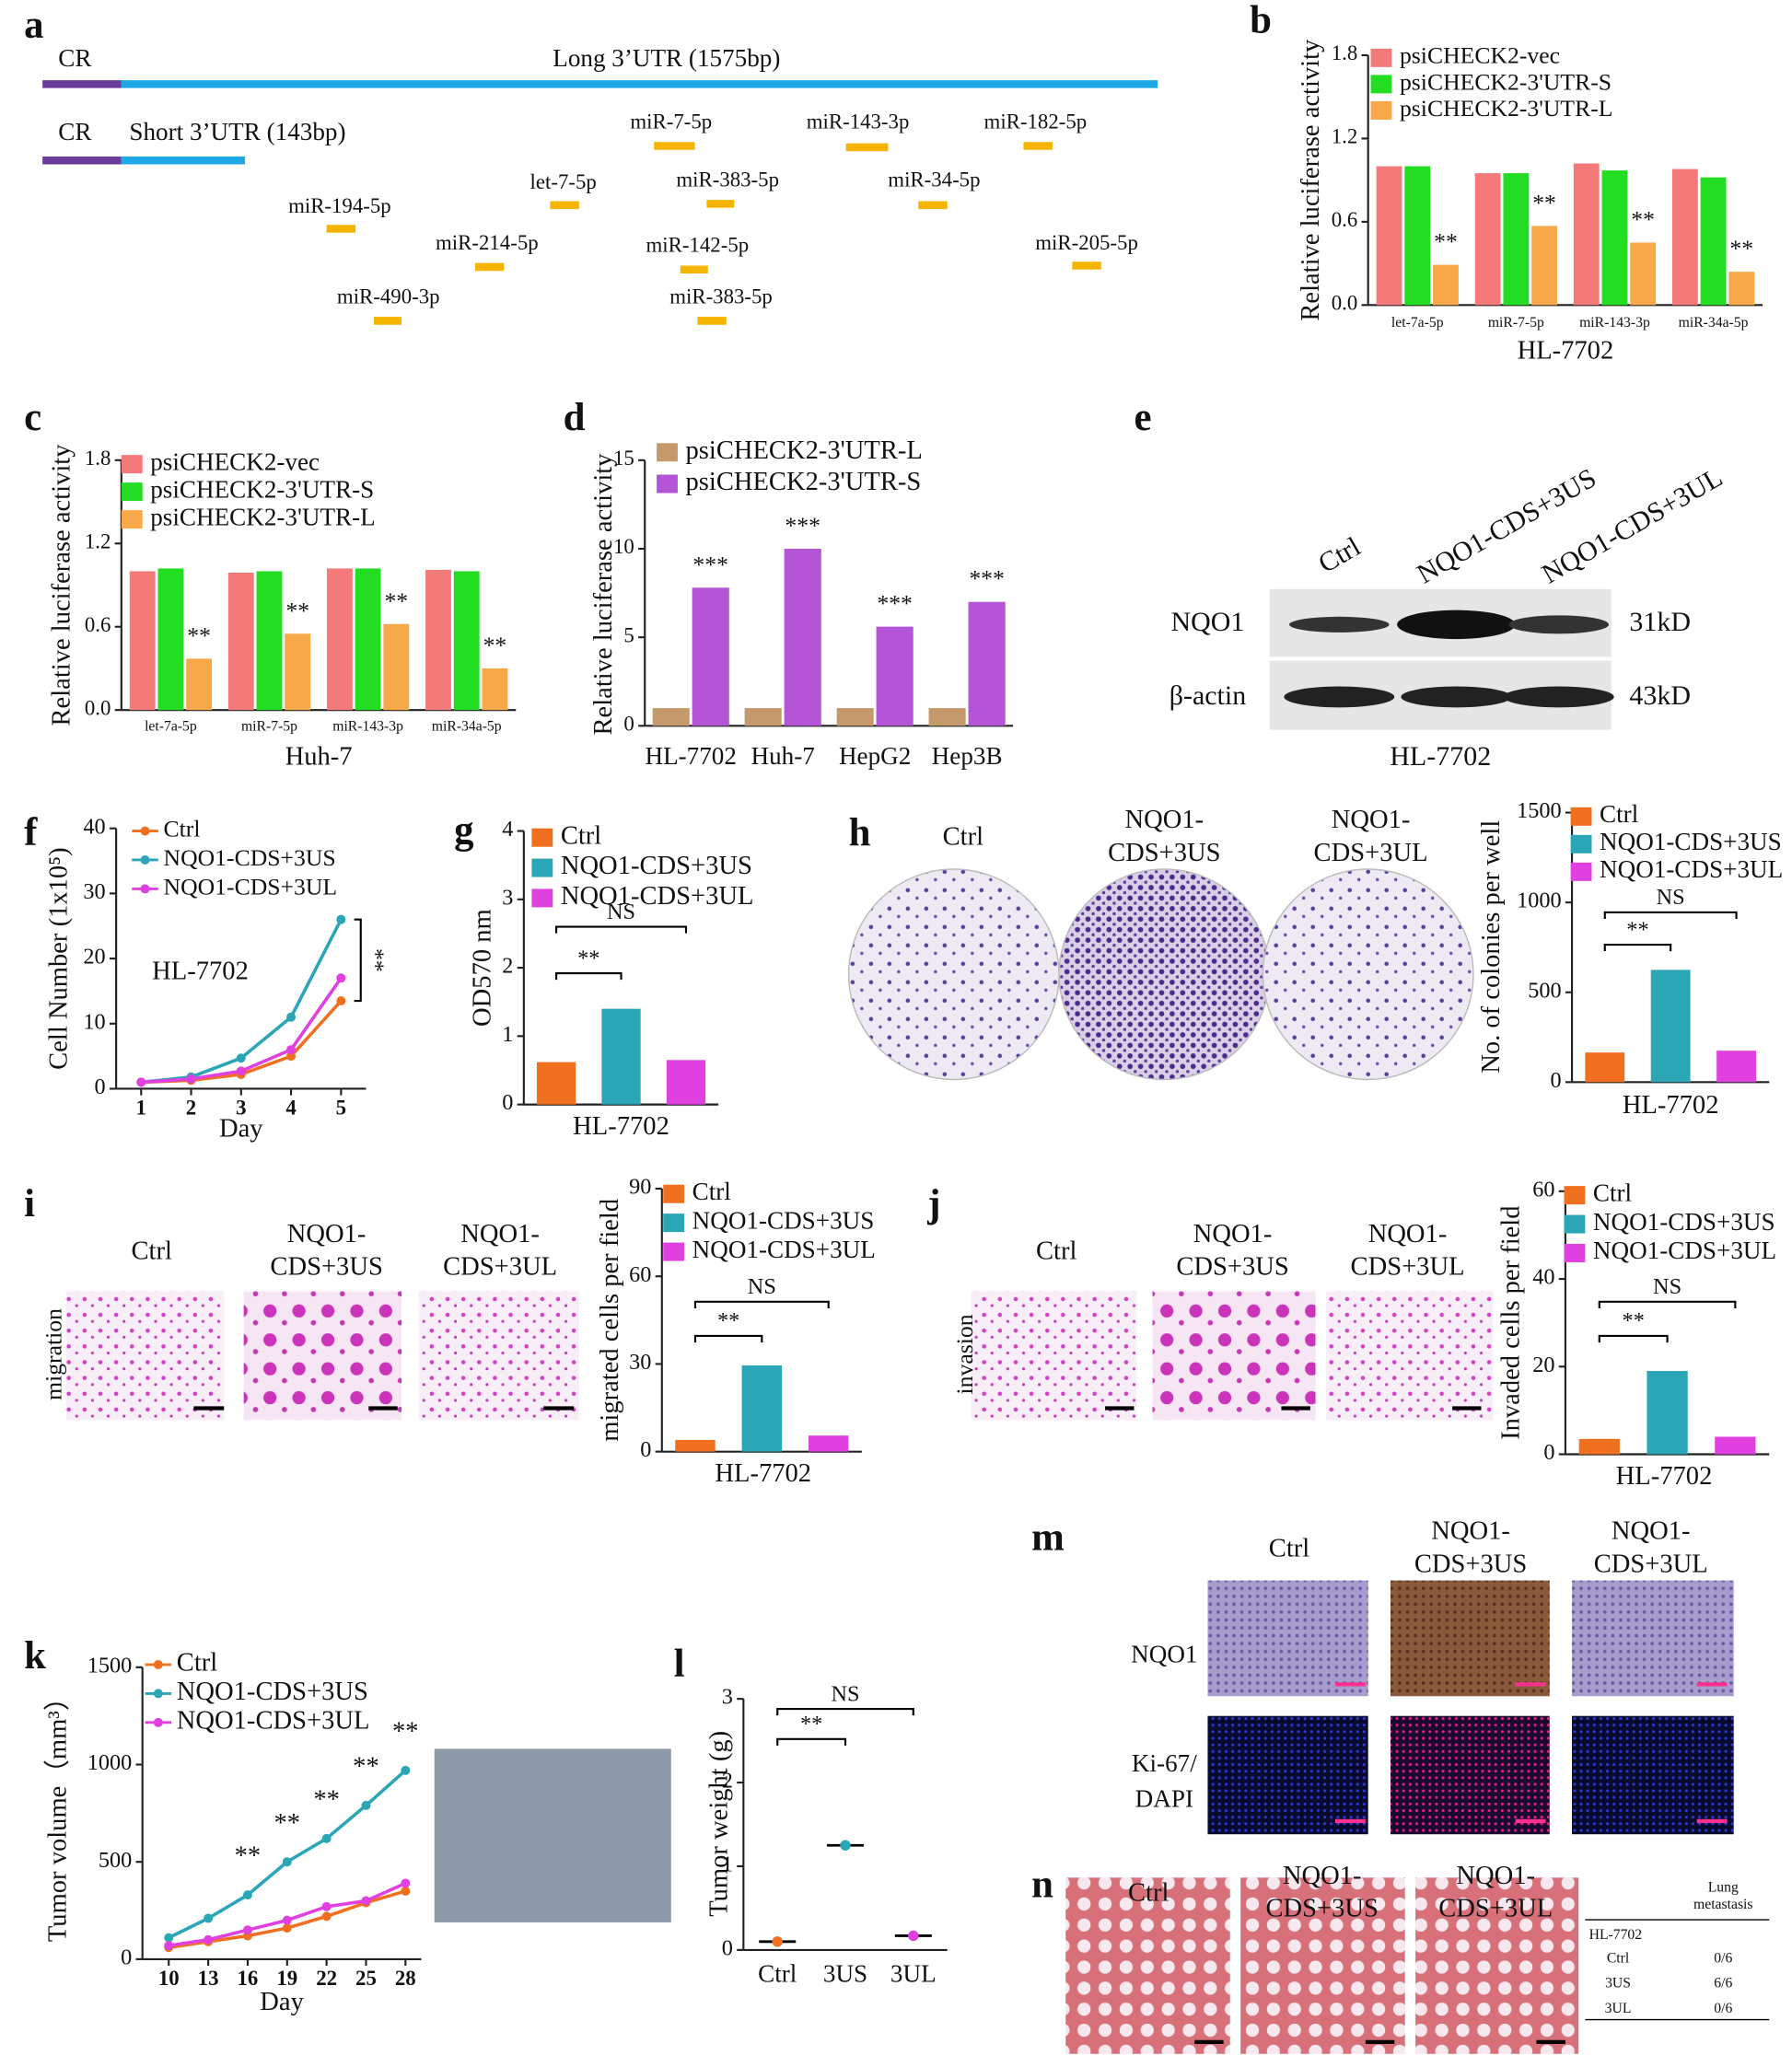  I want to click on y-tick-label: 10, so click(94, 1022).